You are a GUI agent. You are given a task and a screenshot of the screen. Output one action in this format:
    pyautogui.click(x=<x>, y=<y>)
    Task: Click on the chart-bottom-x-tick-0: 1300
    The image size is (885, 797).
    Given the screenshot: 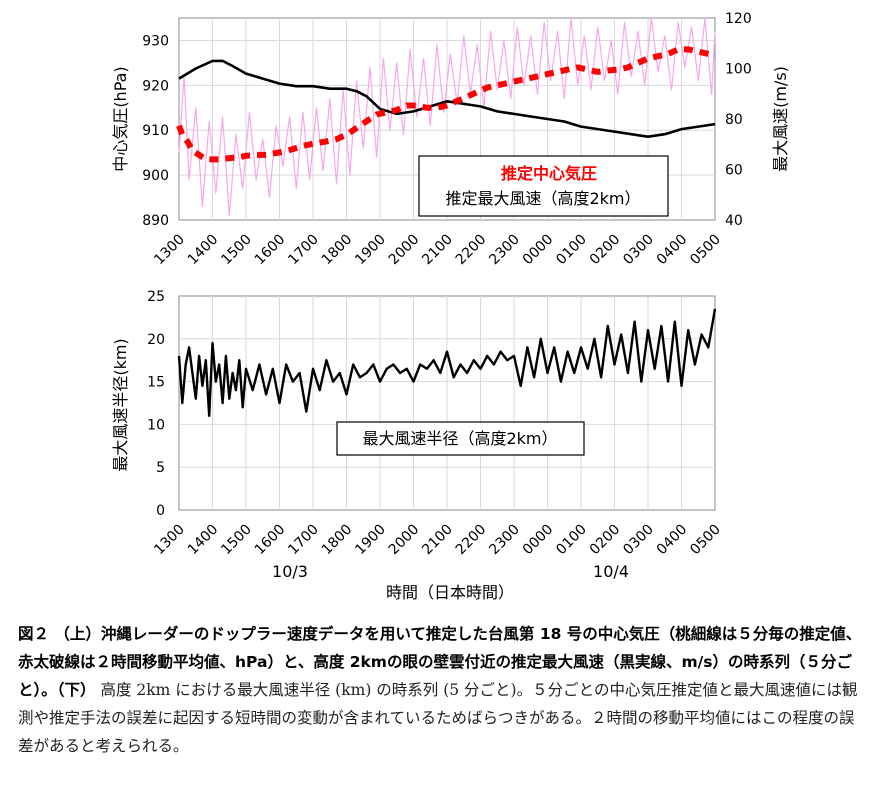 What is the action you would take?
    pyautogui.click(x=169, y=540)
    